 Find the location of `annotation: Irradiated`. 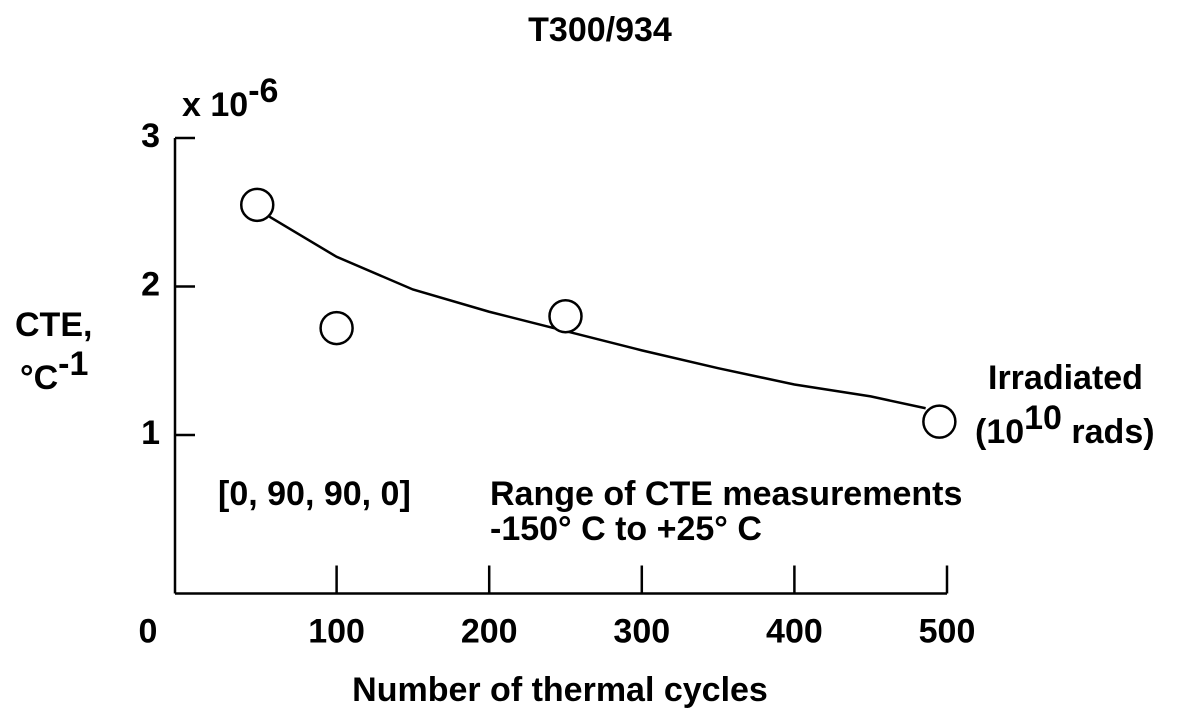

annotation: Irradiated is located at coordinates (1065, 378).